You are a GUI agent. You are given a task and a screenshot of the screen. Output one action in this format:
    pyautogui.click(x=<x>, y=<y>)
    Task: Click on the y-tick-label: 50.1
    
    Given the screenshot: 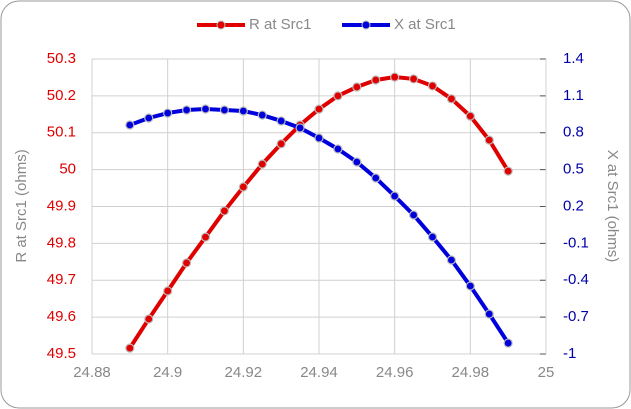 What is the action you would take?
    pyautogui.click(x=61, y=132)
    